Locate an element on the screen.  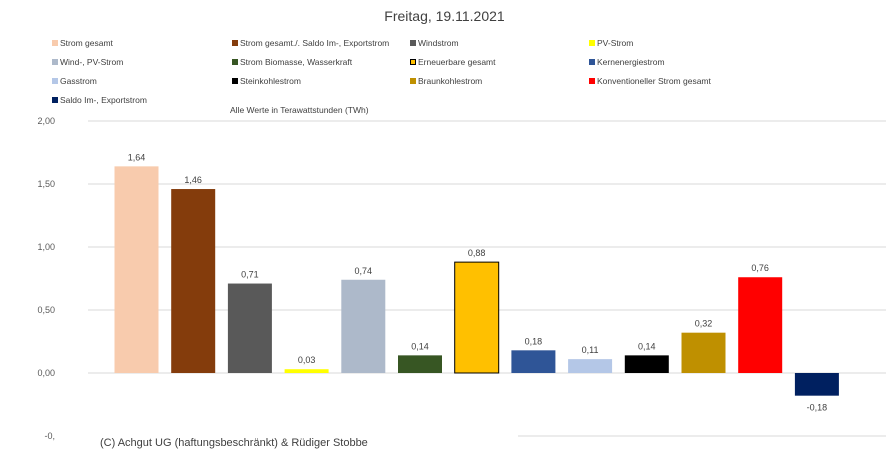
data-label: 1,46 is located at coordinates (193, 180).